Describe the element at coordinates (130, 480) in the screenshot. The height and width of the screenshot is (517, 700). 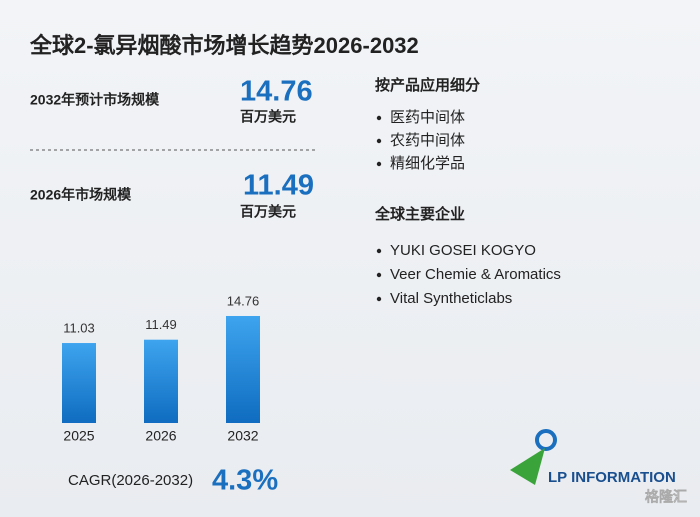
I see `cagr-label: CAGR(2026-2032)` at that location.